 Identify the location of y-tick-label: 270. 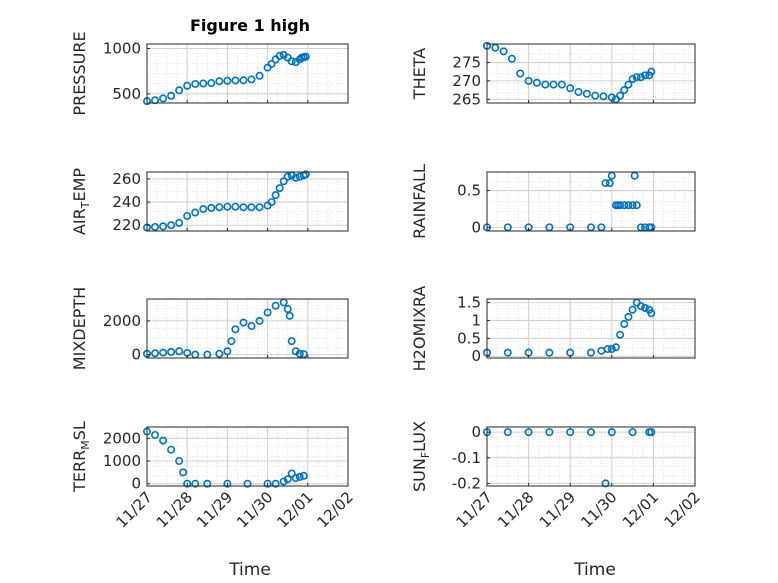
(466, 81).